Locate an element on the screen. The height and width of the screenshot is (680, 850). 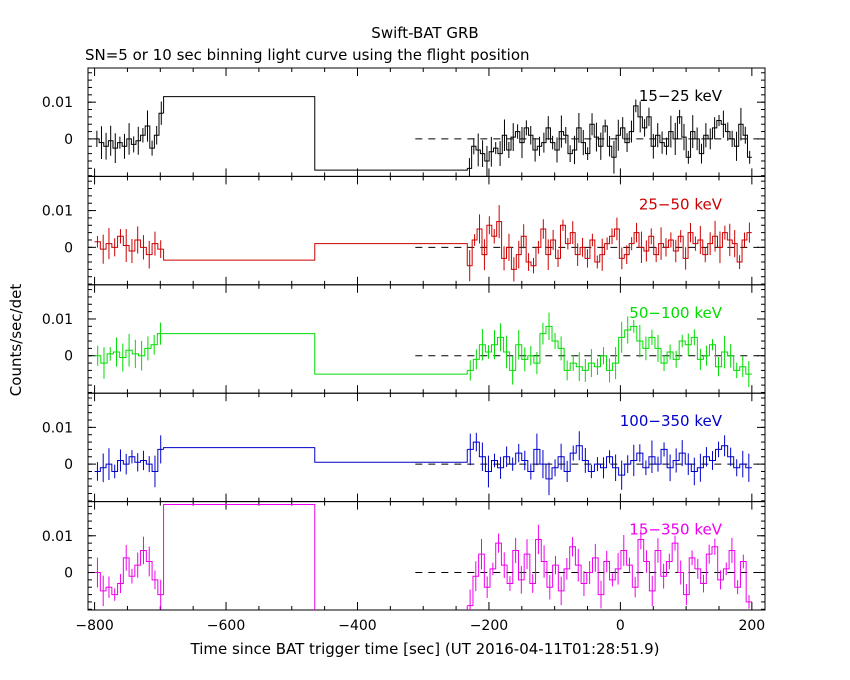
x-tick-label: −400 is located at coordinates (357, 626).